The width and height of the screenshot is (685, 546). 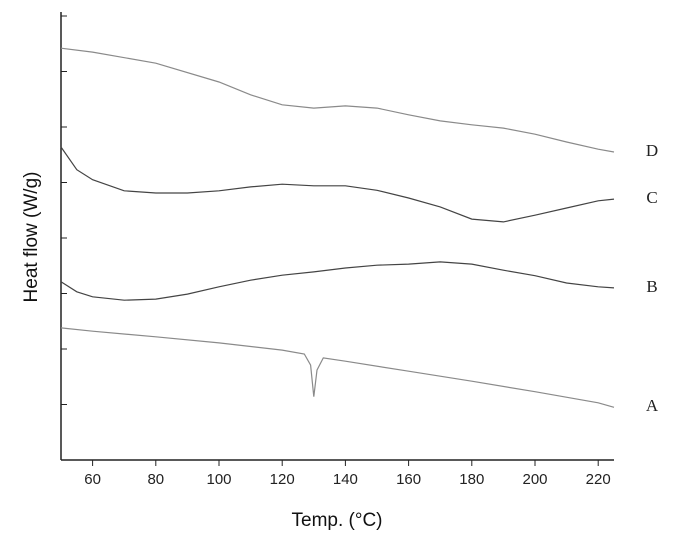 What do you see at coordinates (651, 197) in the screenshot?
I see `series-label: C` at bounding box center [651, 197].